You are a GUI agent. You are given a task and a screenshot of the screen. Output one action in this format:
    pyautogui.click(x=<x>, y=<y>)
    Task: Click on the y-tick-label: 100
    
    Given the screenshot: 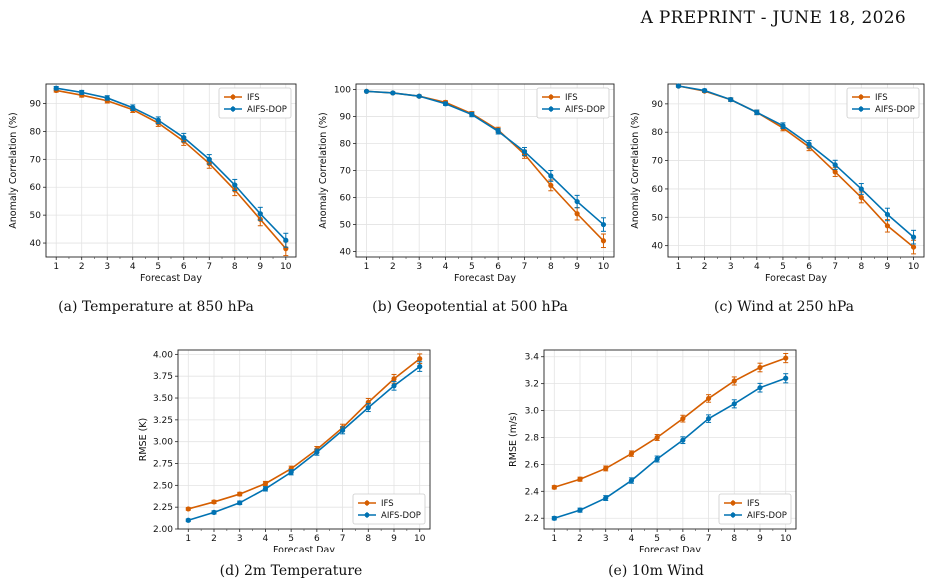 What is the action you would take?
    pyautogui.click(x=342, y=90)
    